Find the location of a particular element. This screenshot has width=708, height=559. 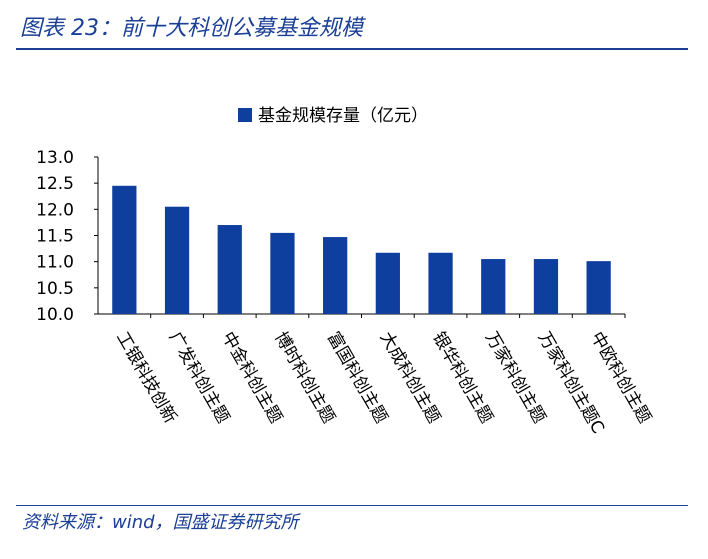

header-divider is located at coordinates (352, 49).